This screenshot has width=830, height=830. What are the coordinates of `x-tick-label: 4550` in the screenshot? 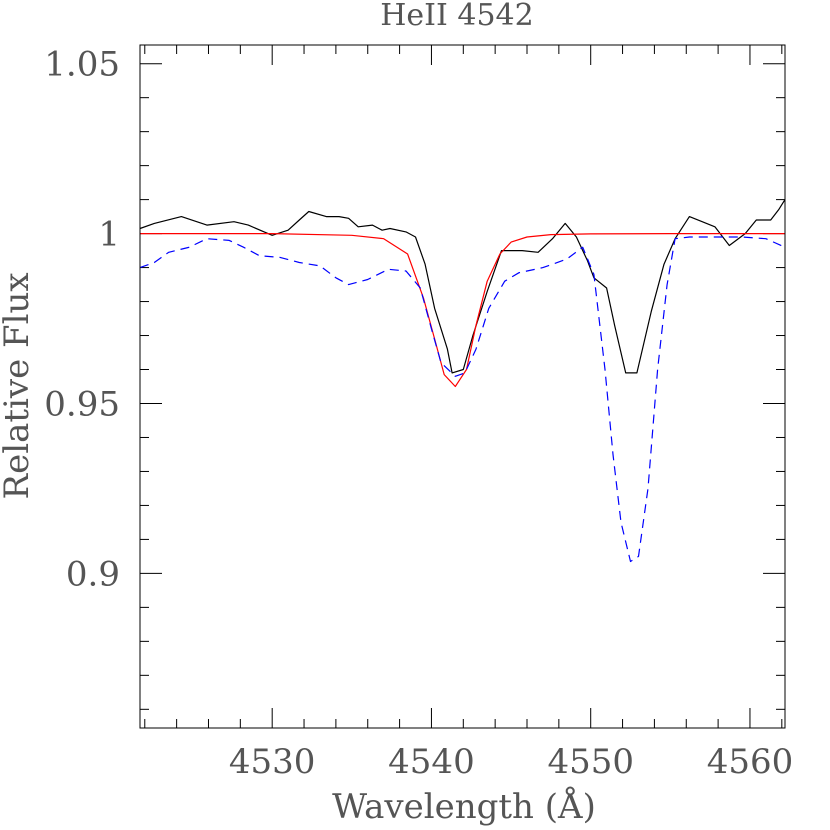 It's located at (590, 762).